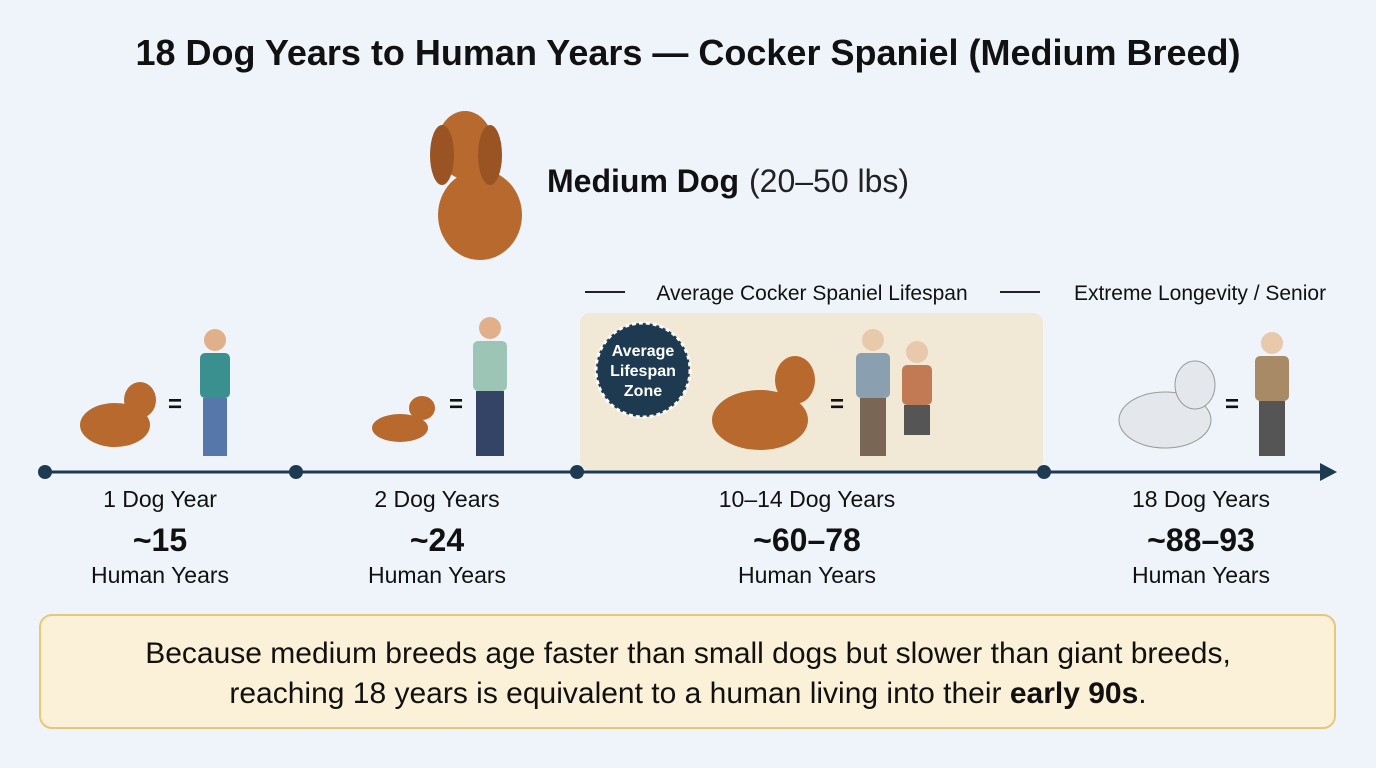 Image resolution: width=1376 pixels, height=768 pixels. What do you see at coordinates (437, 540) in the screenshot?
I see `human-value: ~24` at bounding box center [437, 540].